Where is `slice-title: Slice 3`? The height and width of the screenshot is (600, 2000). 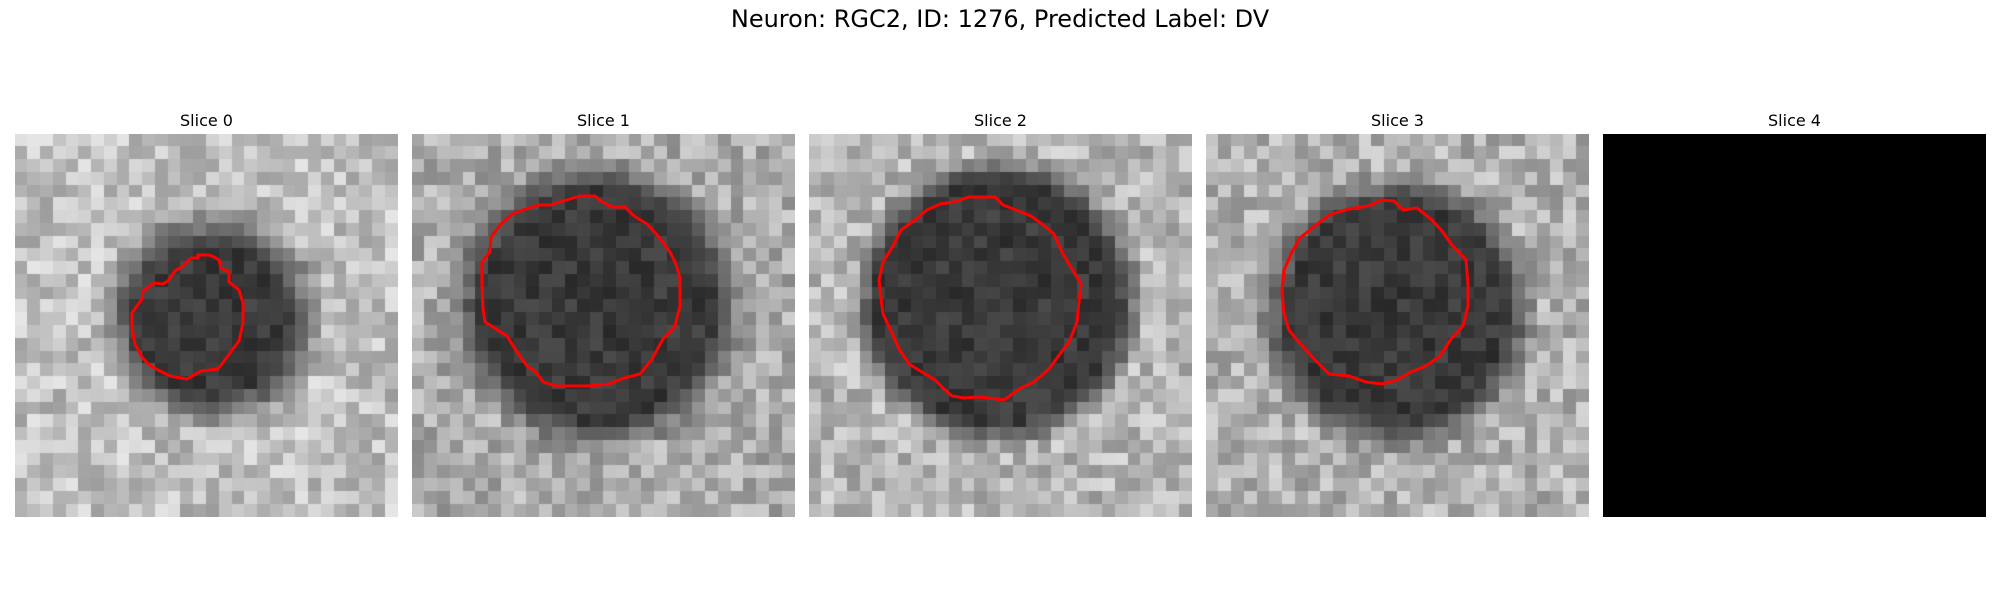 slice-title: Slice 3 is located at coordinates (1397, 120).